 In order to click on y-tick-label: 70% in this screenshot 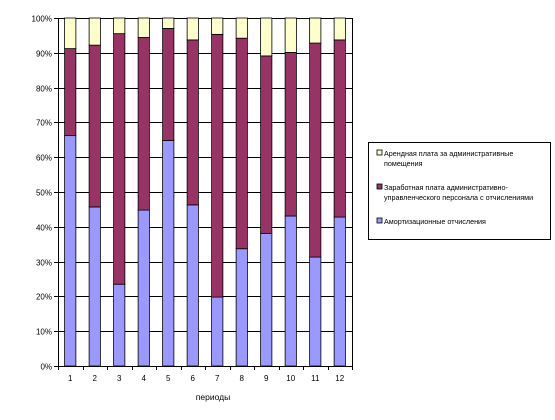, I will do `click(44, 123)`.